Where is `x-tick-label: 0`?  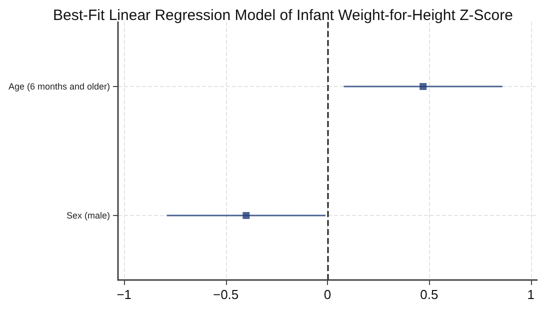 x-tick-label: 0 is located at coordinates (328, 294).